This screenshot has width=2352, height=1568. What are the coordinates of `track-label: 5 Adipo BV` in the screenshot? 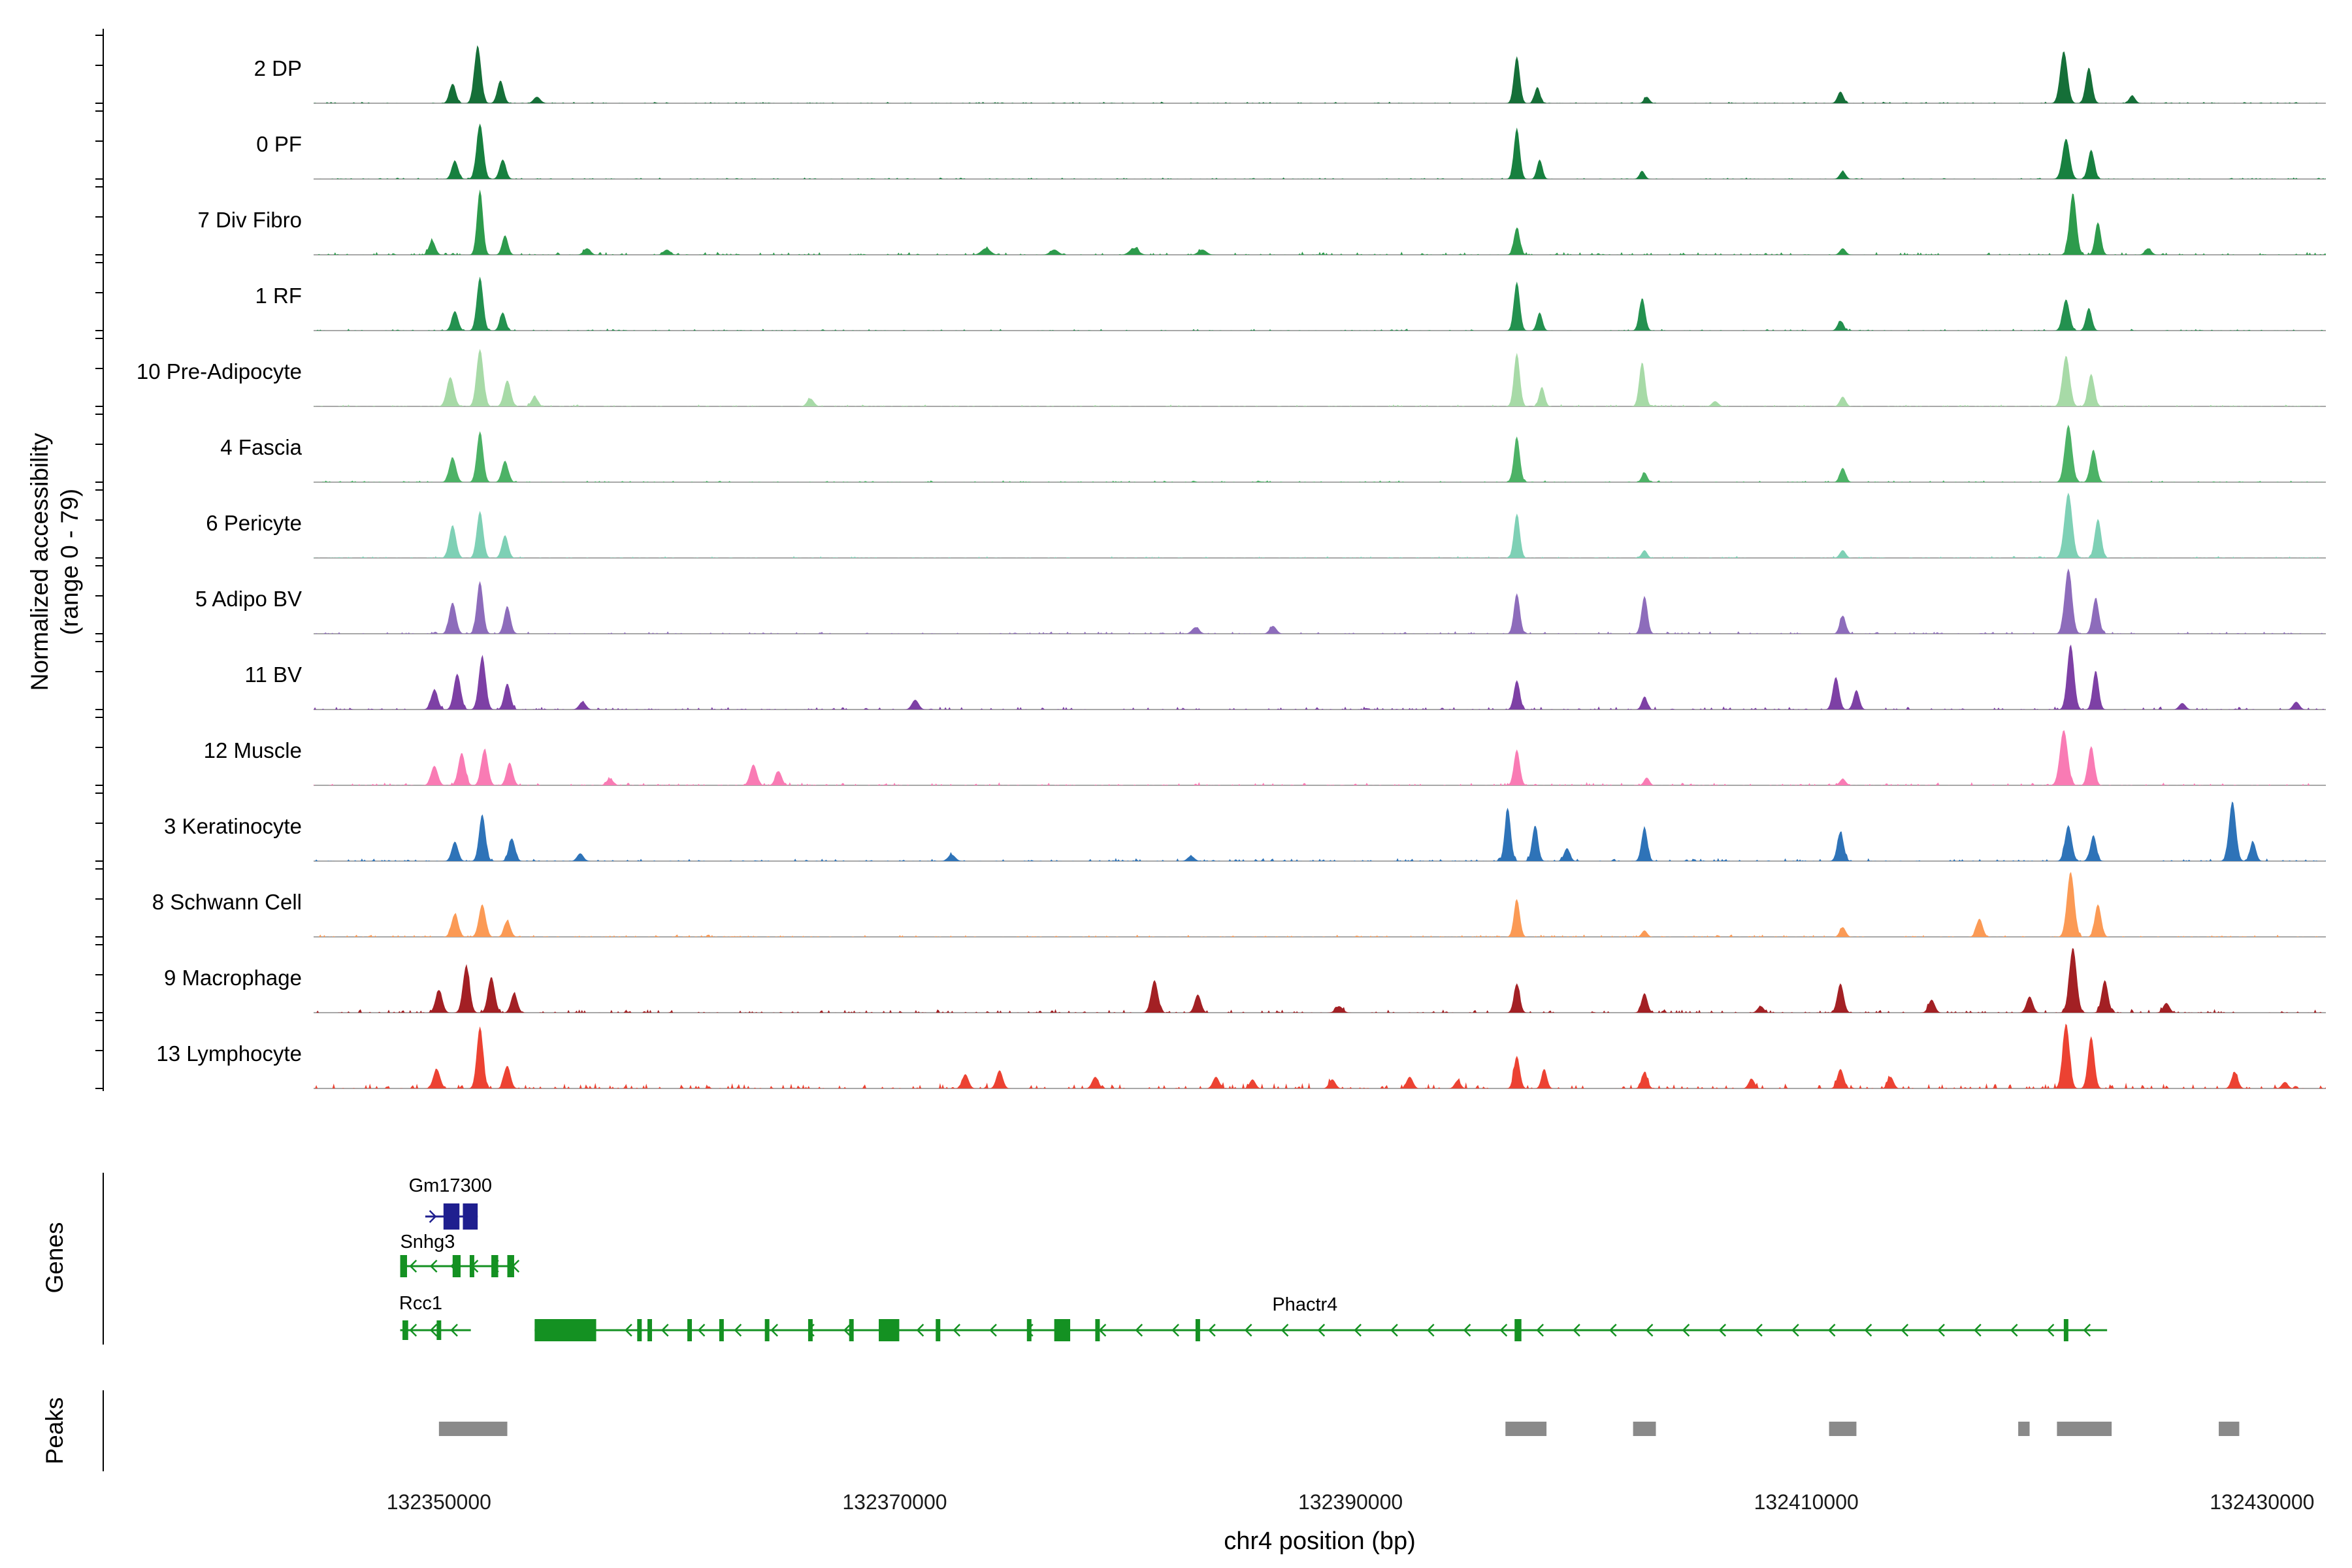 It's located at (248, 599).